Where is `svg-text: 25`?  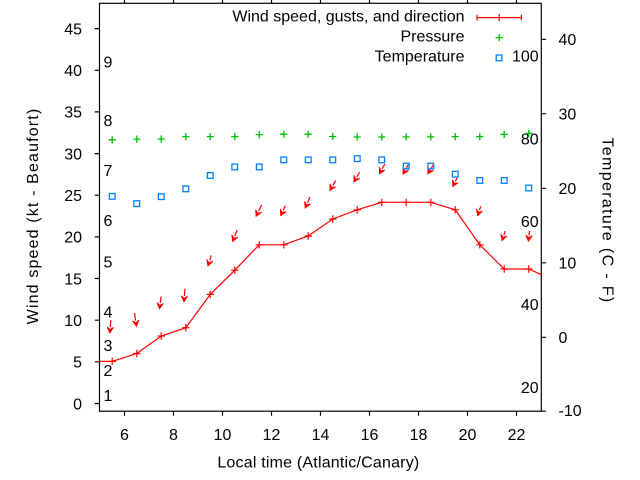 svg-text: 25 is located at coordinates (73, 196).